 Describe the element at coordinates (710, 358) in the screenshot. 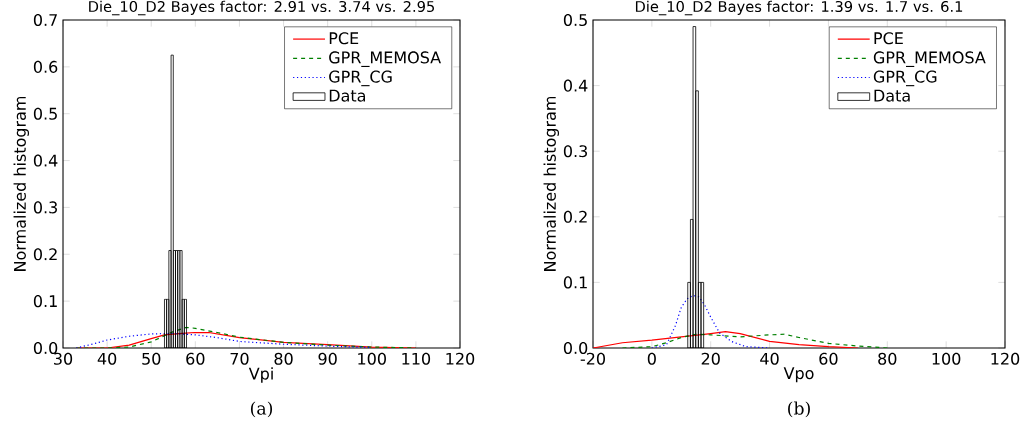

I see `x-tick-label: 20` at that location.